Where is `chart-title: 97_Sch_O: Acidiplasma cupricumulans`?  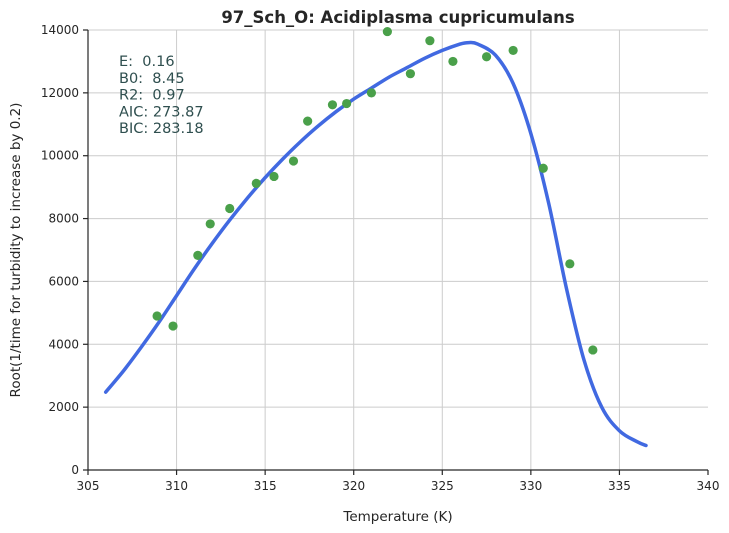
chart-title: 97_Sch_O: Acidiplasma cupricumulans is located at coordinates (398, 17).